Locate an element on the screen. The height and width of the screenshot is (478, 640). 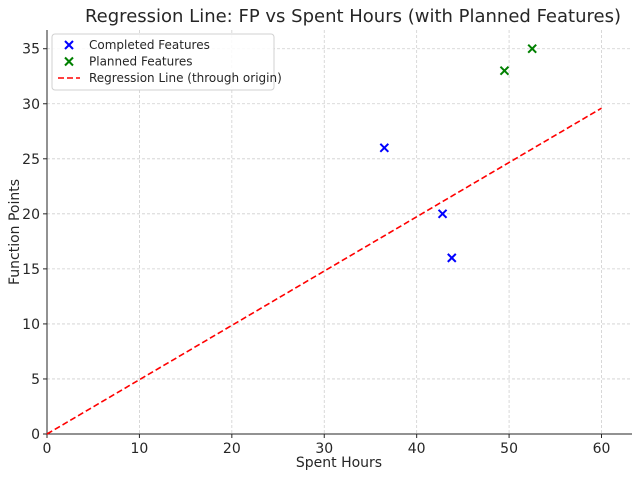
y-tick-label: 10 is located at coordinates (31, 325).